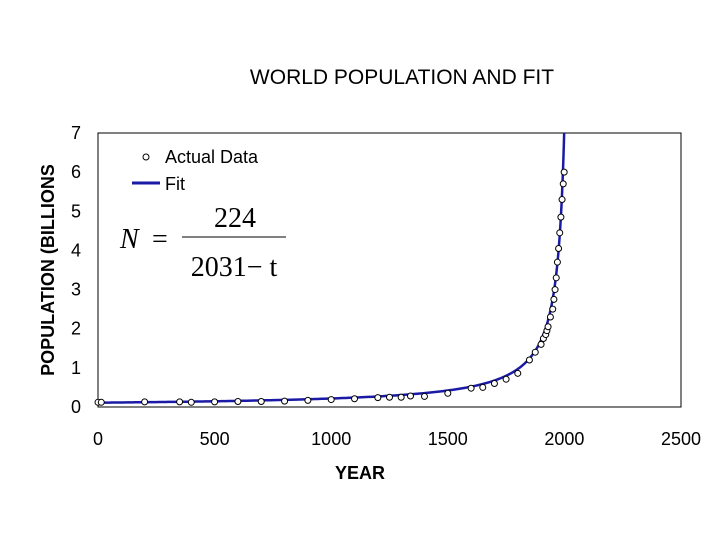 Image resolution: width=720 pixels, height=540 pixels. I want to click on legend: Actual Data Fit, so click(195, 170).